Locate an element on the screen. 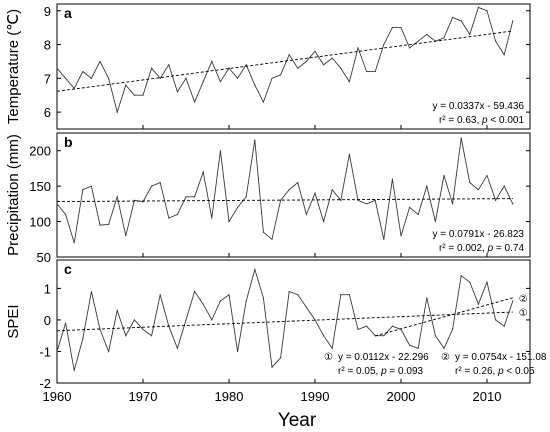  trend-marker-2: ② is located at coordinates (523, 299).